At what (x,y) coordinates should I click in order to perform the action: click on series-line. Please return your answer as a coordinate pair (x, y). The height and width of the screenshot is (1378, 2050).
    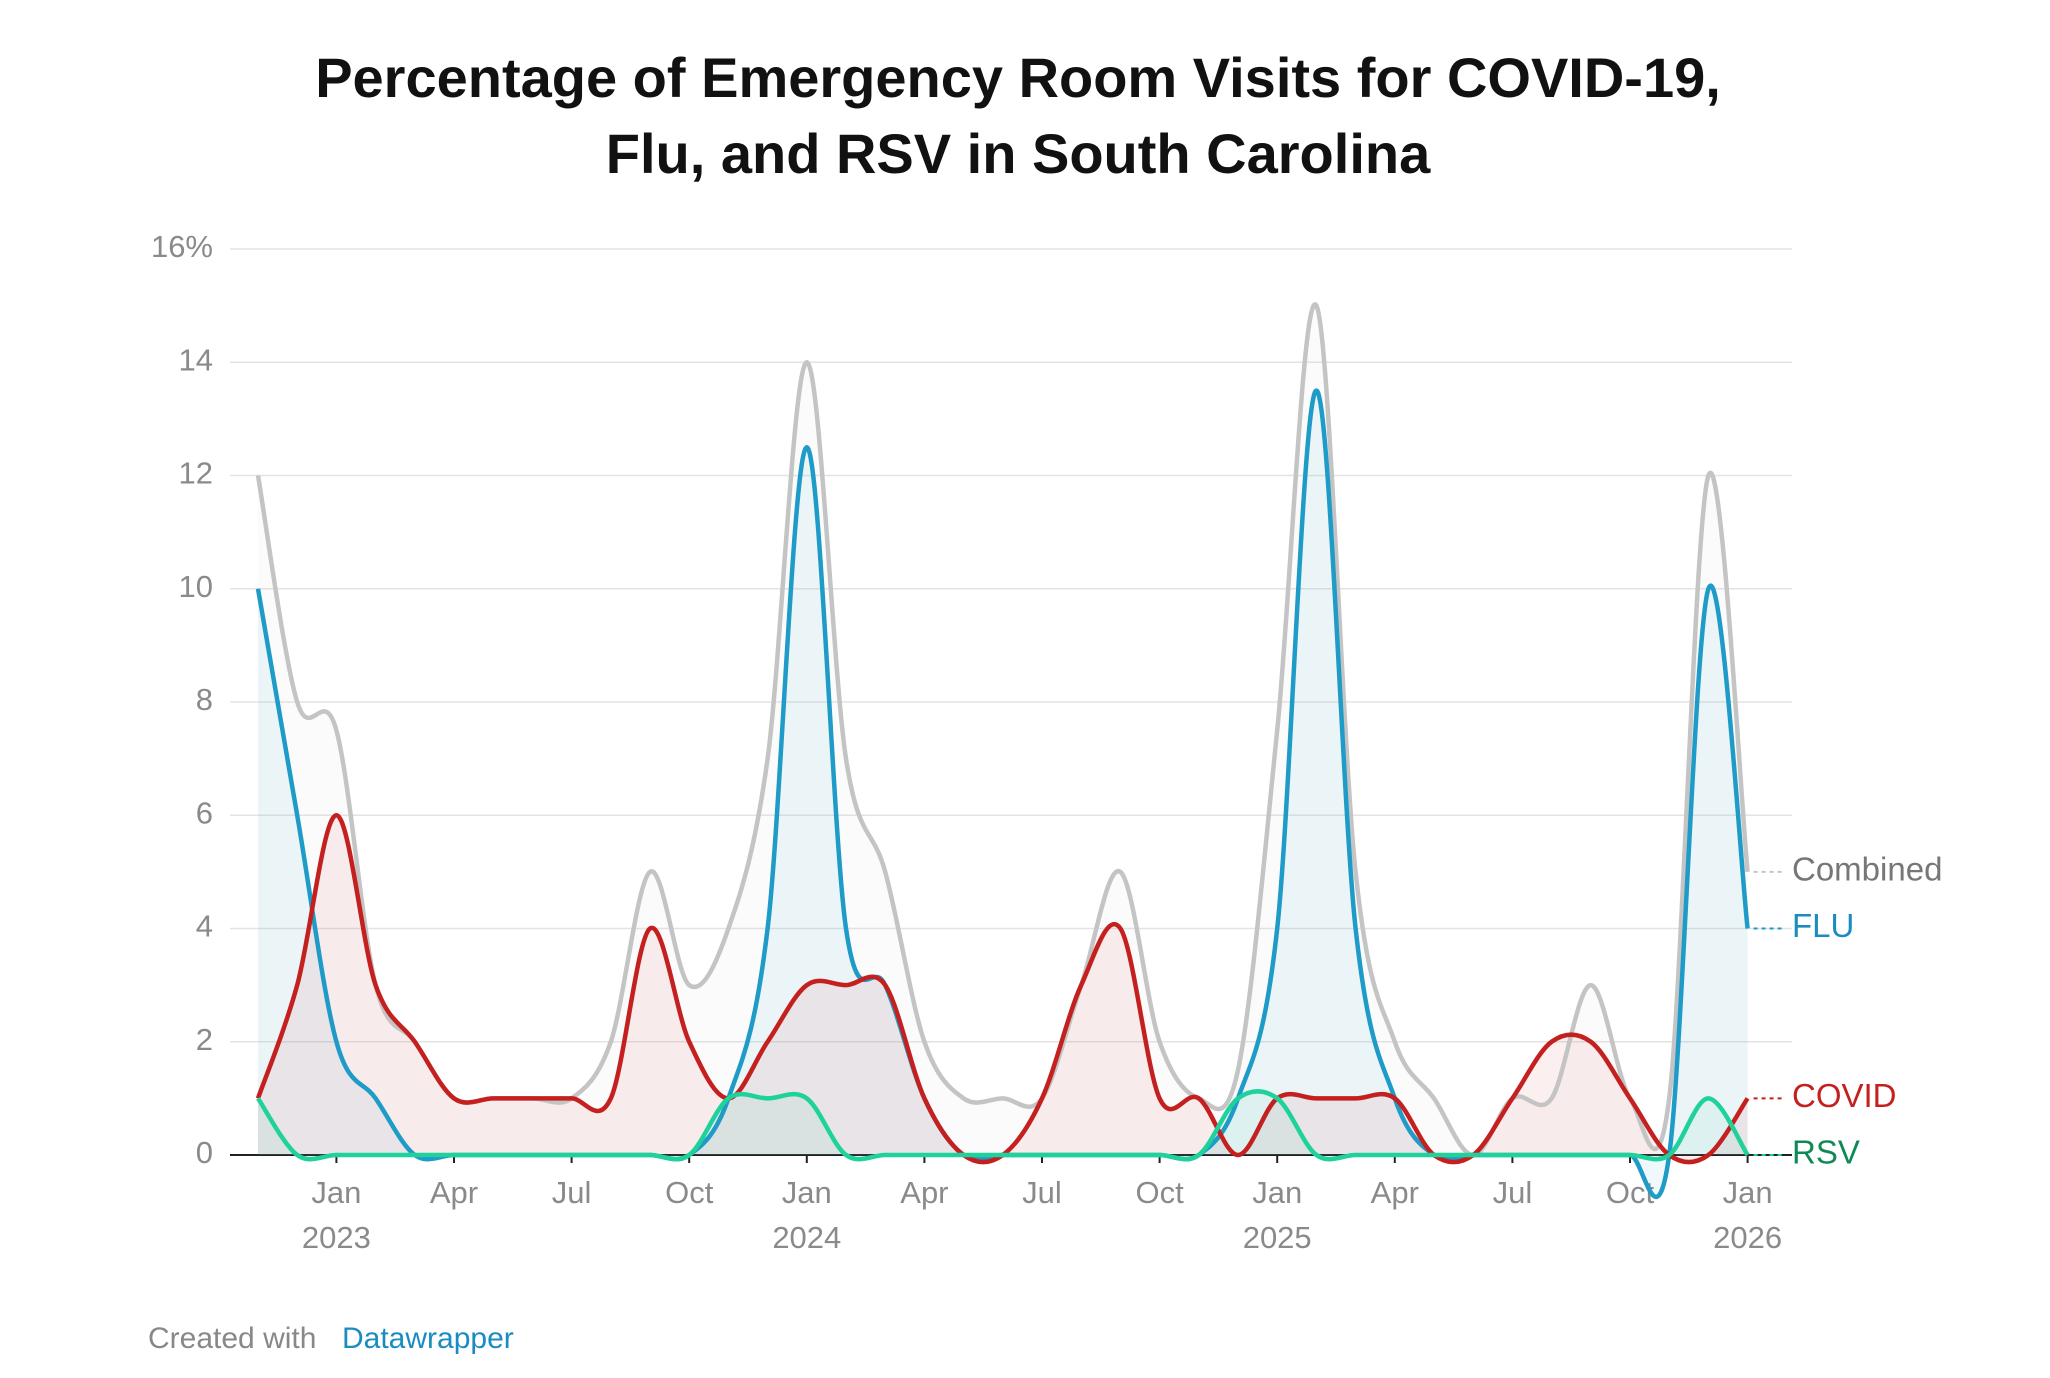
    Looking at the image, I should click on (1003, 1125).